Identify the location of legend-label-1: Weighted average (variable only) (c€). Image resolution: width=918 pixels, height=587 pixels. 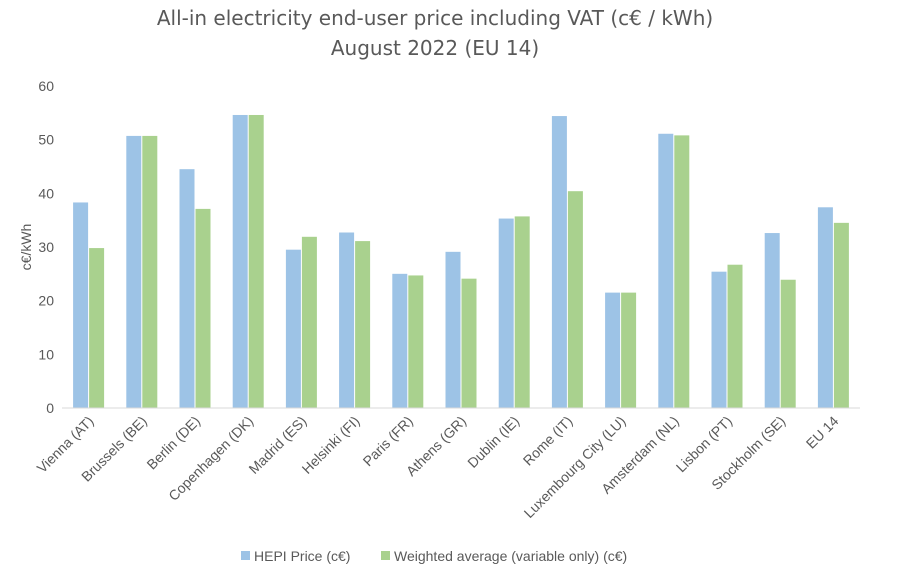
(510, 556).